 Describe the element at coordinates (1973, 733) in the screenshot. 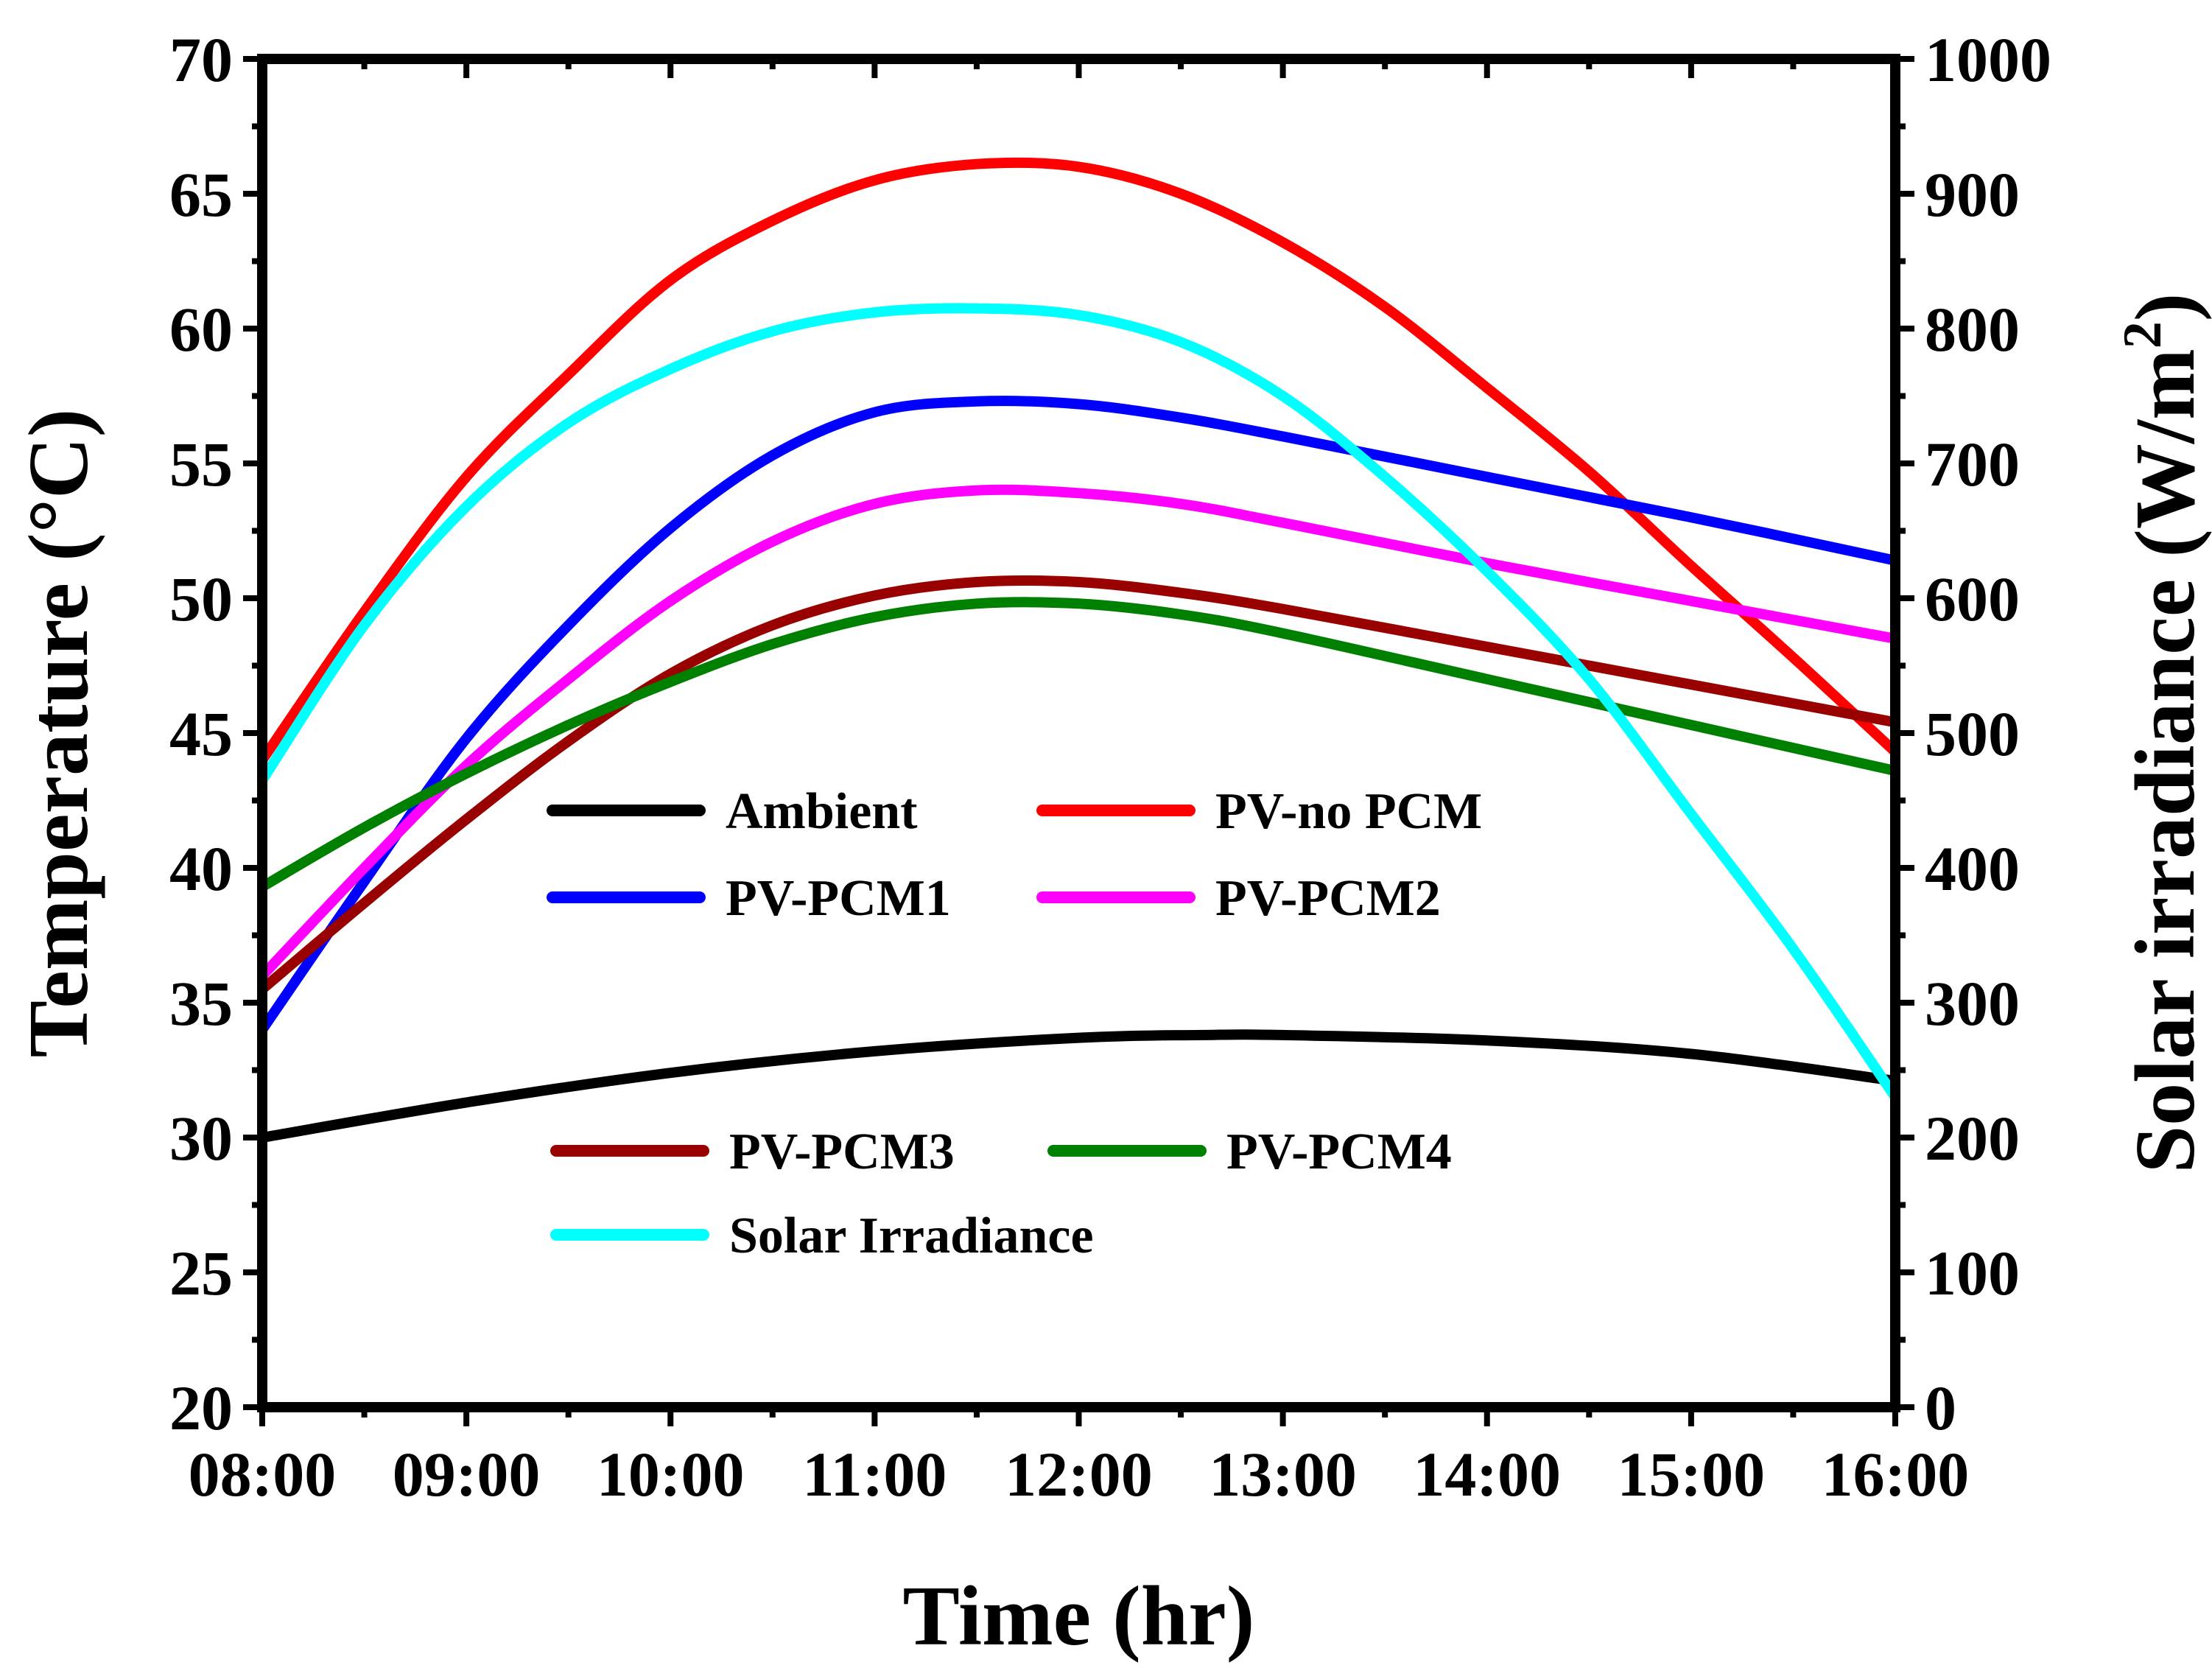

I see `y-right-tick-label: 500` at that location.